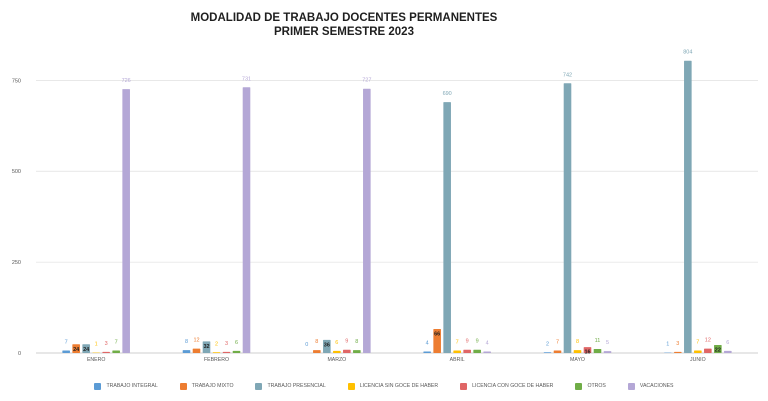  Describe the element at coordinates (596, 386) in the screenshot. I see `legend-label: OTROS` at that location.